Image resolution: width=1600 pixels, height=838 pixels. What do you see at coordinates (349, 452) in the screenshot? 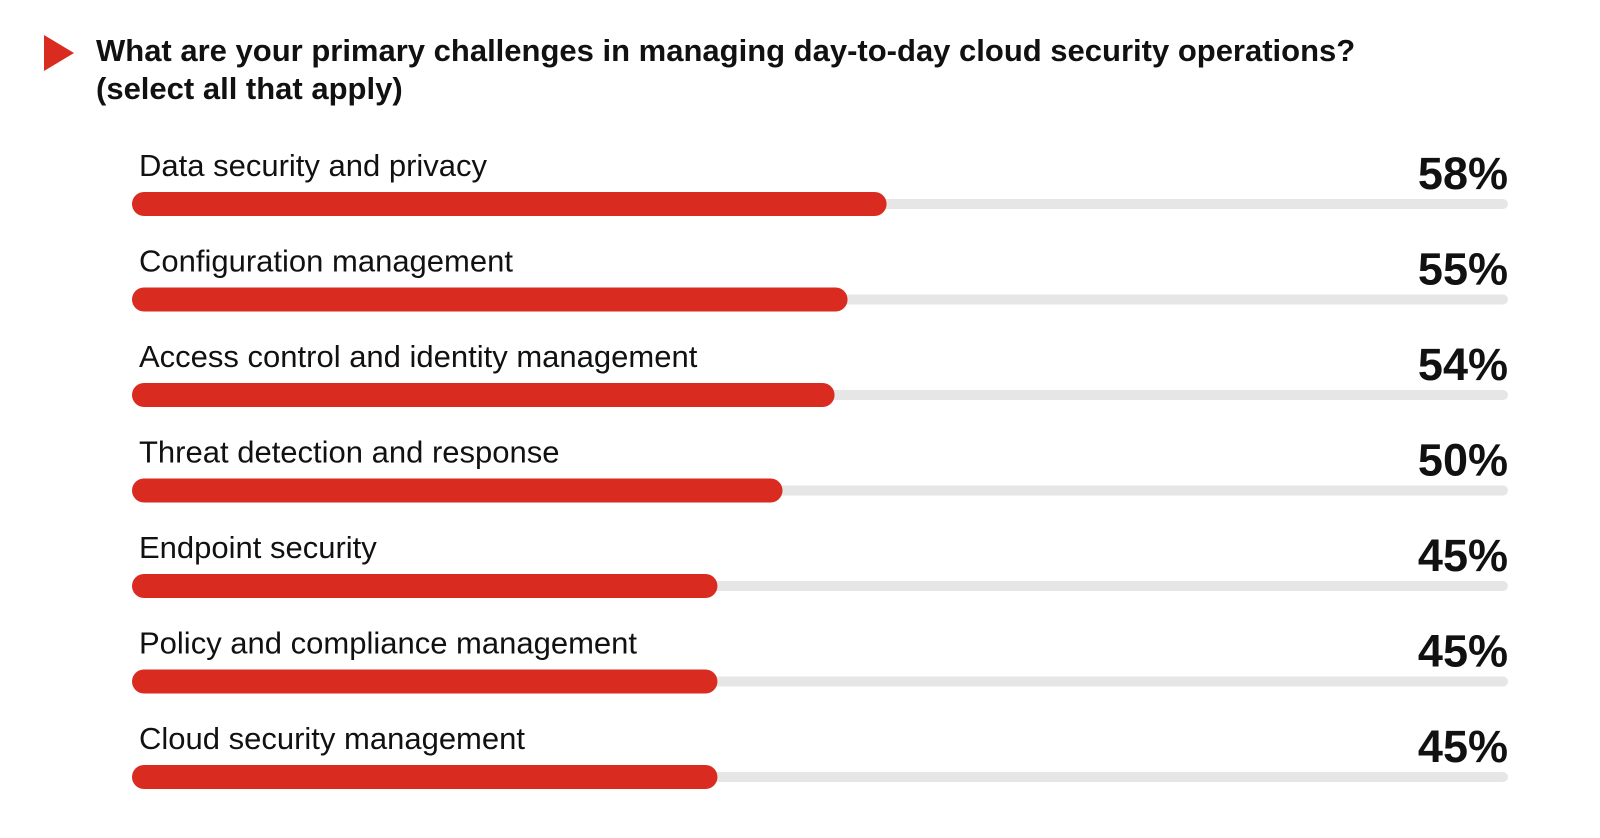
I see `category-label: Threat detection and response` at bounding box center [349, 452].